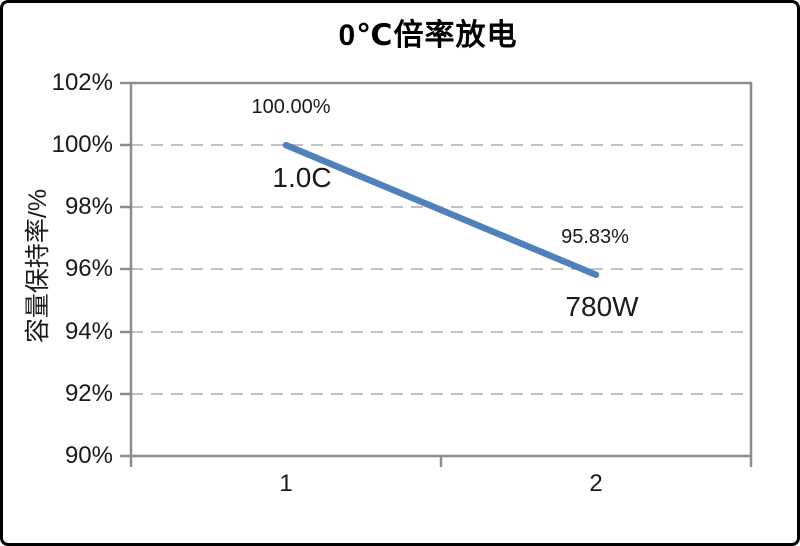 Image resolution: width=800 pixels, height=546 pixels. Describe the element at coordinates (88, 268) in the screenshot. I see `y-tick-label: 96%` at that location.